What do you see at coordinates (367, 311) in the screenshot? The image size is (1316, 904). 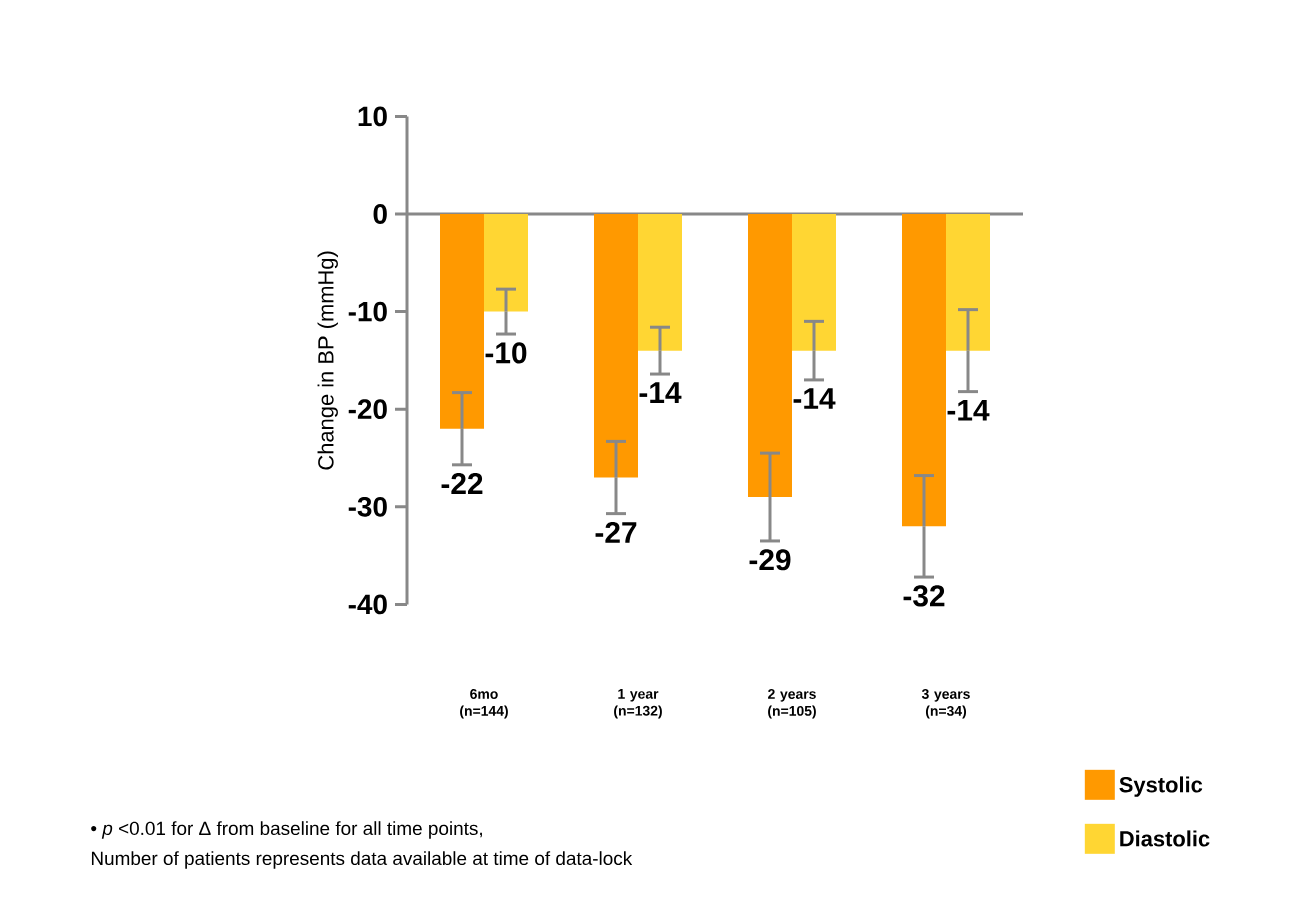 I see `y-tick-label: -10` at bounding box center [367, 311].